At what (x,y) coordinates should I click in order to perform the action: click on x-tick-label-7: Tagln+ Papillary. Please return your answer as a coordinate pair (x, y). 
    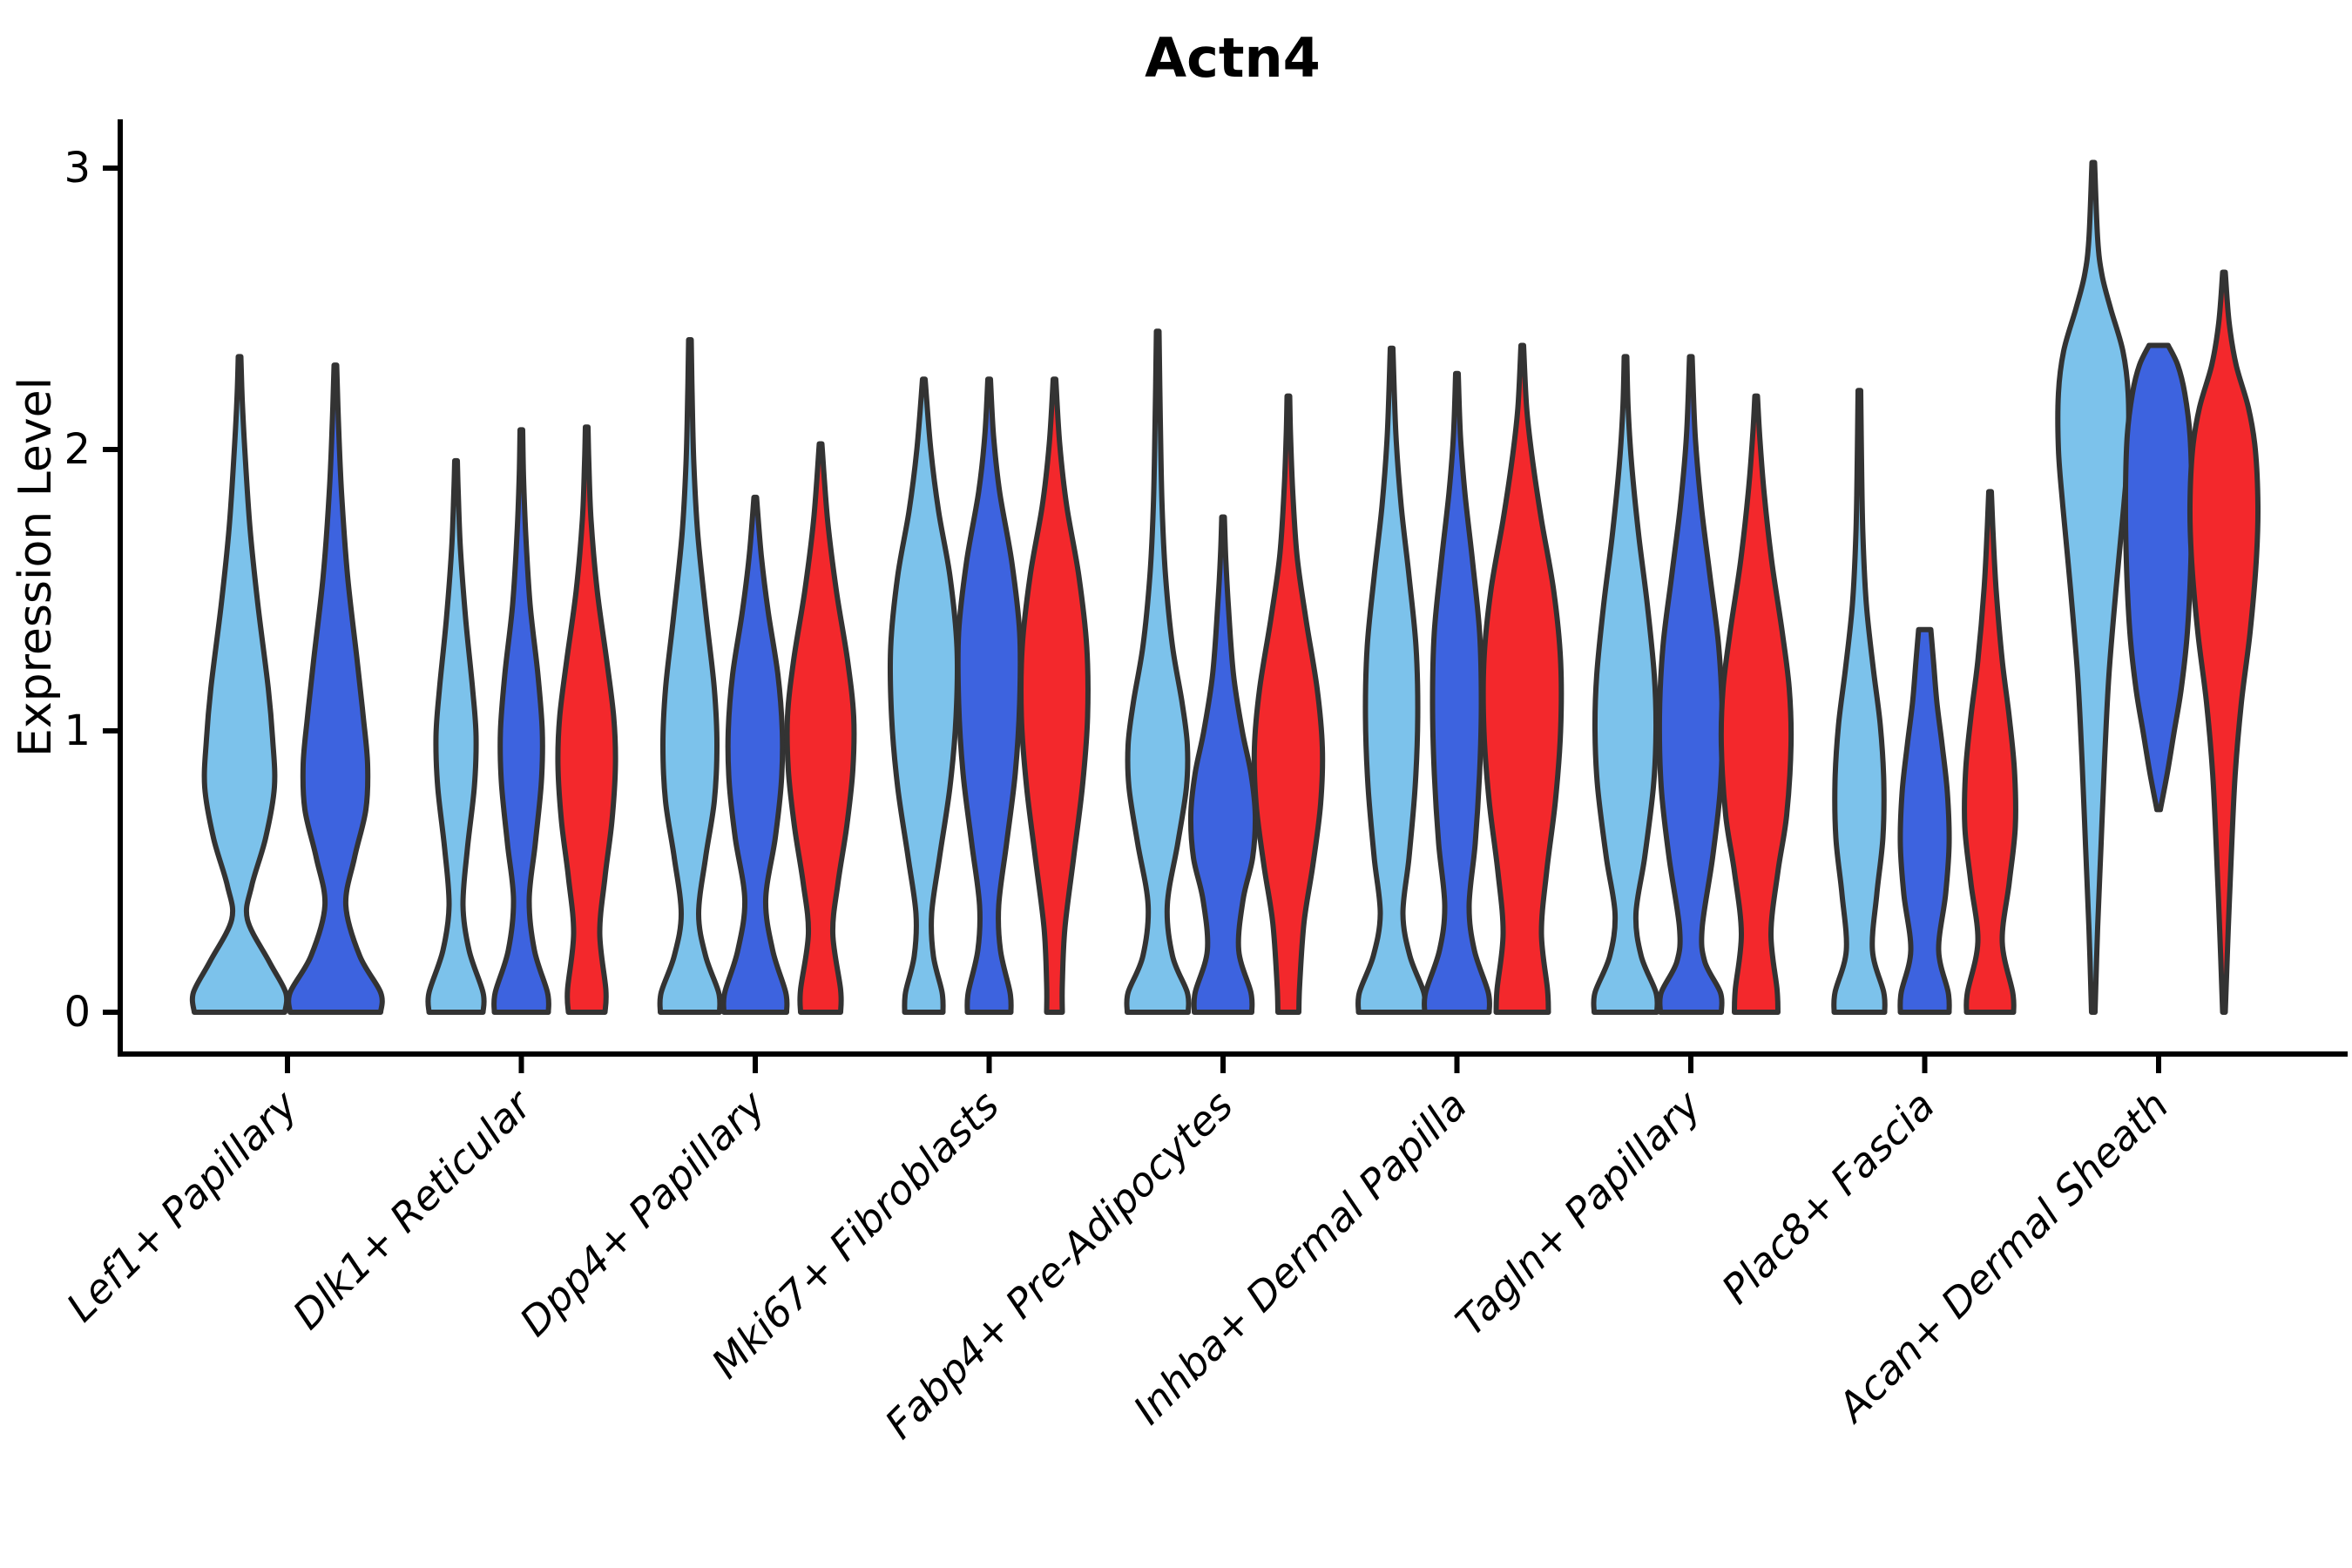
    Looking at the image, I should click on (1578, 1213).